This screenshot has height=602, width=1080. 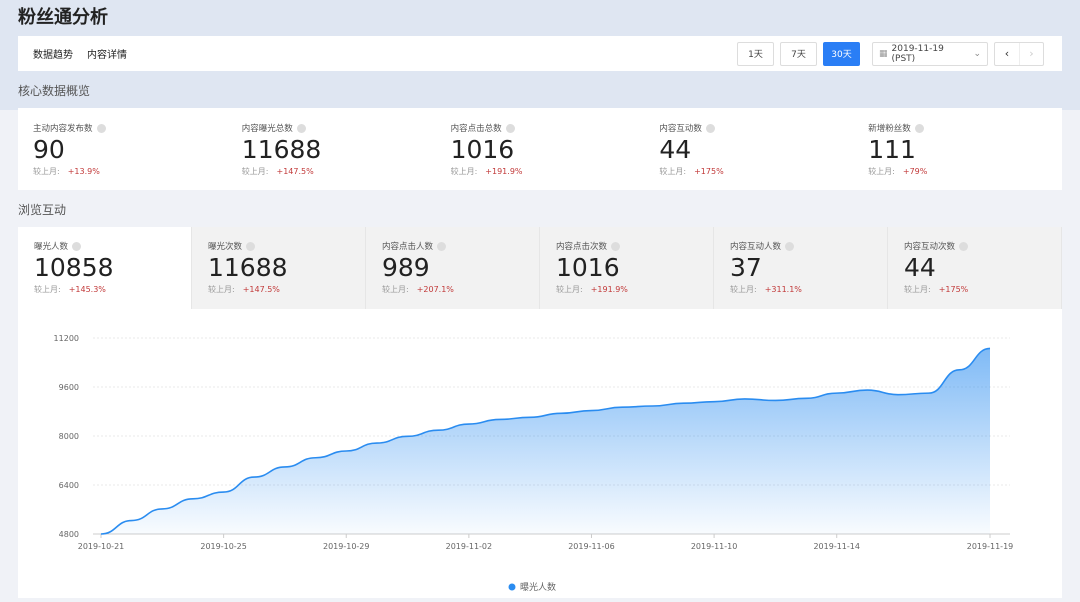 What do you see at coordinates (267, 128) in the screenshot?
I see `core-kpi-label: 内容曝光总数` at bounding box center [267, 128].